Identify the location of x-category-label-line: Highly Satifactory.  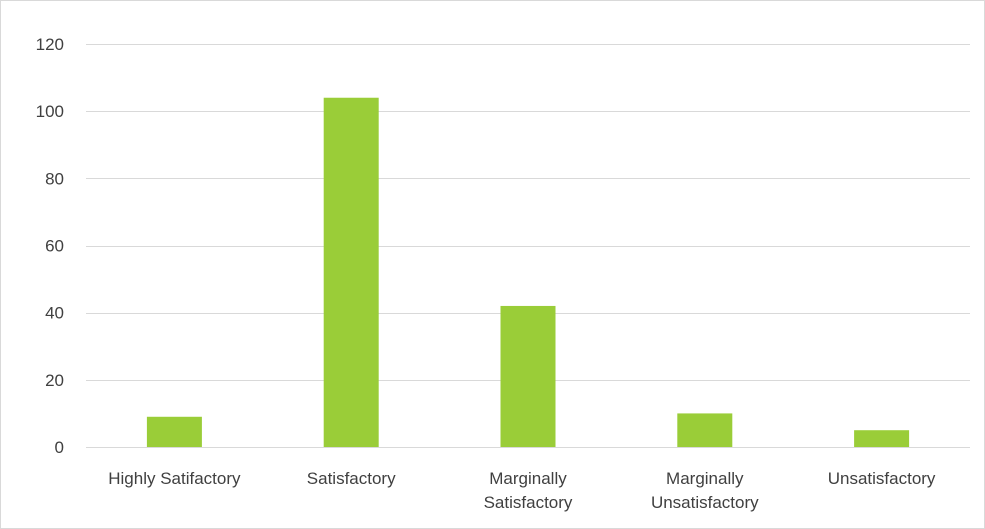
(174, 478).